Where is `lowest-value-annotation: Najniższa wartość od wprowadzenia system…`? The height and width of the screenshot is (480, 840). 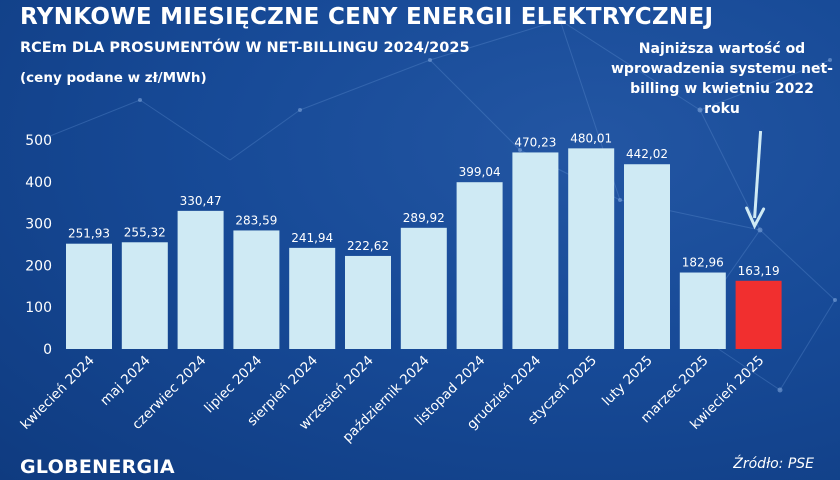 lowest-value-annotation: Najniższa wartość od wprowadzenia system… is located at coordinates (722, 79).